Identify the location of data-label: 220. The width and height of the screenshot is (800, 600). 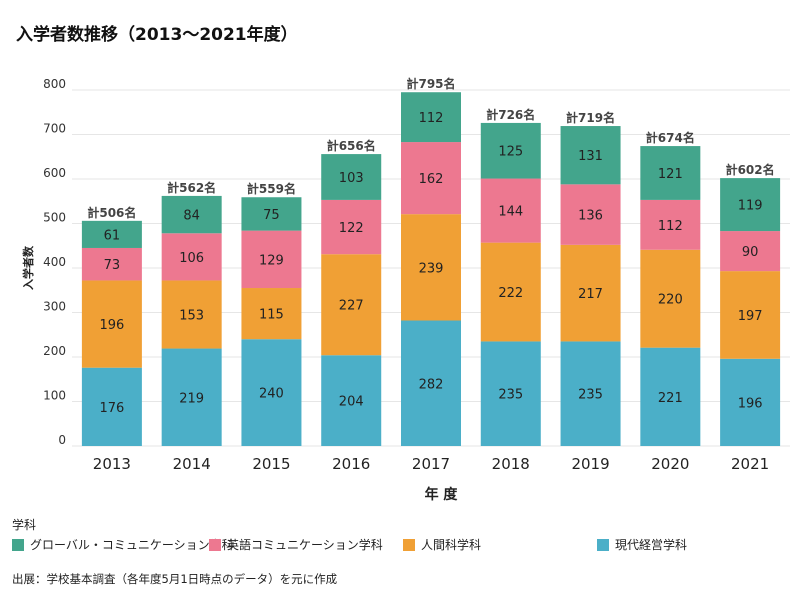
(670, 300).